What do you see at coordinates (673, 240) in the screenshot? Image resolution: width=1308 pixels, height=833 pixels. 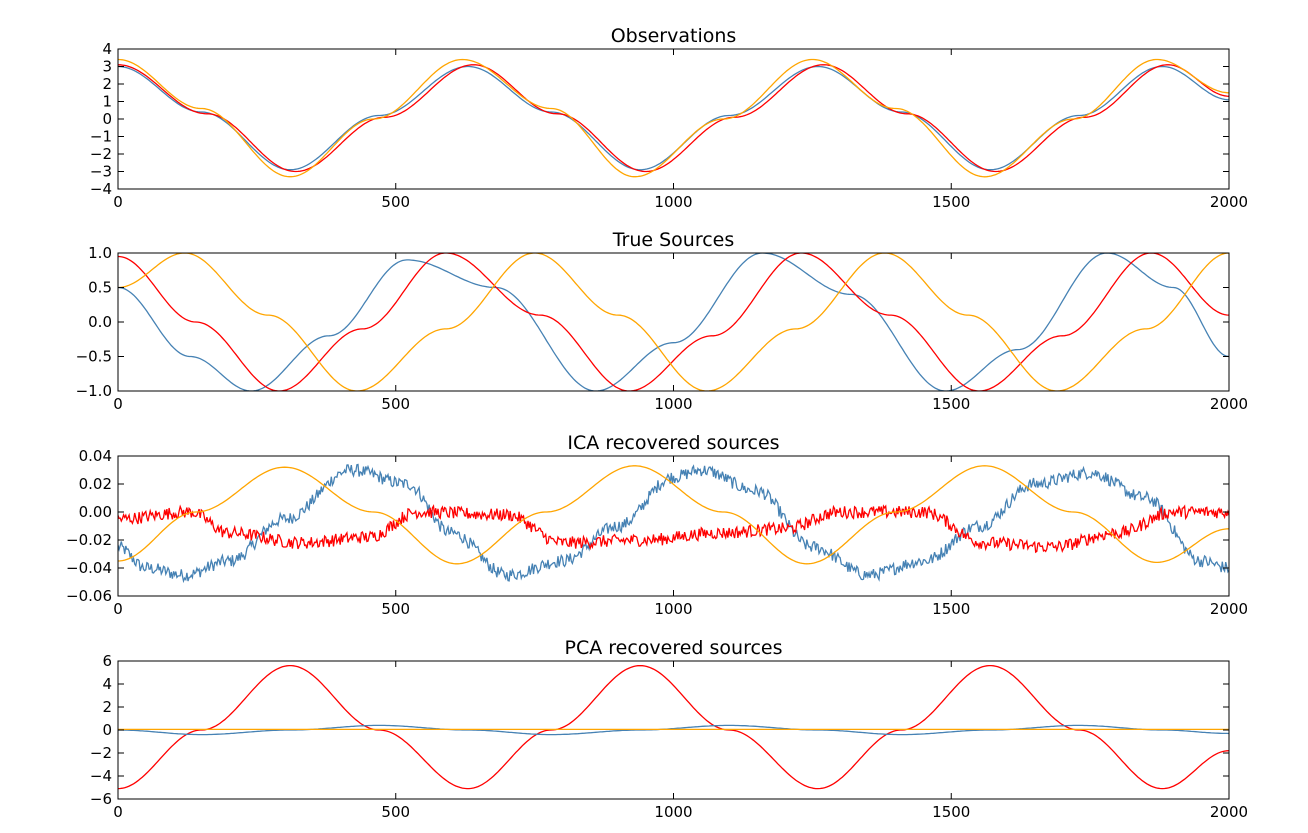 I see `chart-title: True Sources` at bounding box center [673, 240].